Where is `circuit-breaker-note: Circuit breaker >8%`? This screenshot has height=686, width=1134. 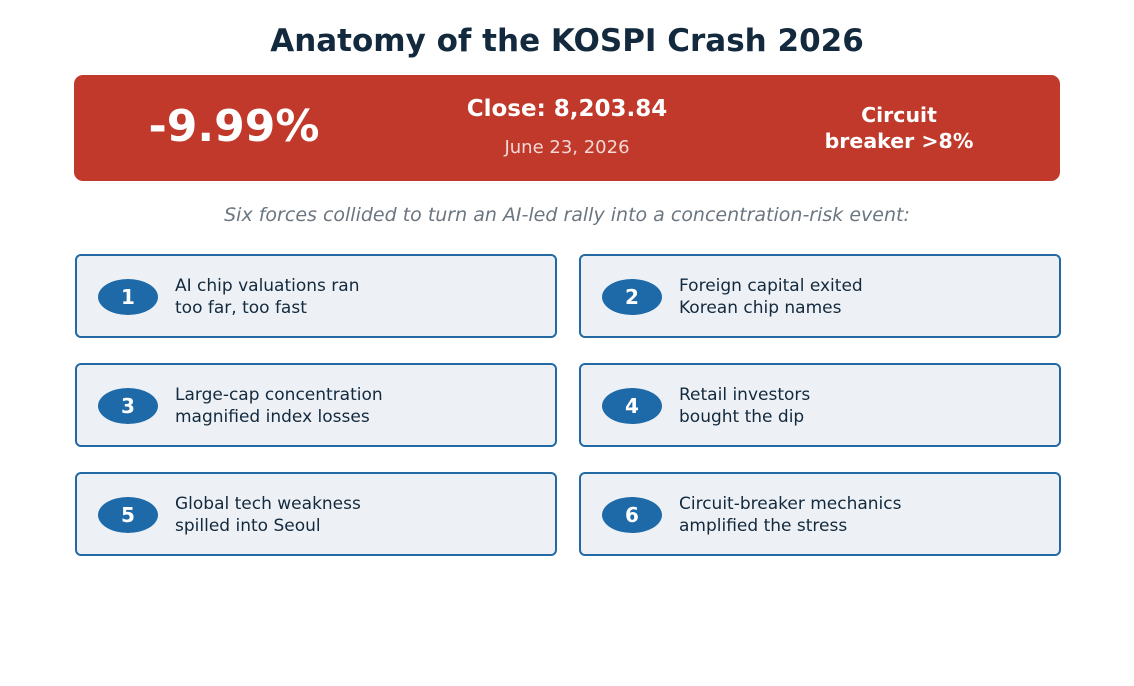 circuit-breaker-note: Circuit breaker >8% is located at coordinates (899, 128).